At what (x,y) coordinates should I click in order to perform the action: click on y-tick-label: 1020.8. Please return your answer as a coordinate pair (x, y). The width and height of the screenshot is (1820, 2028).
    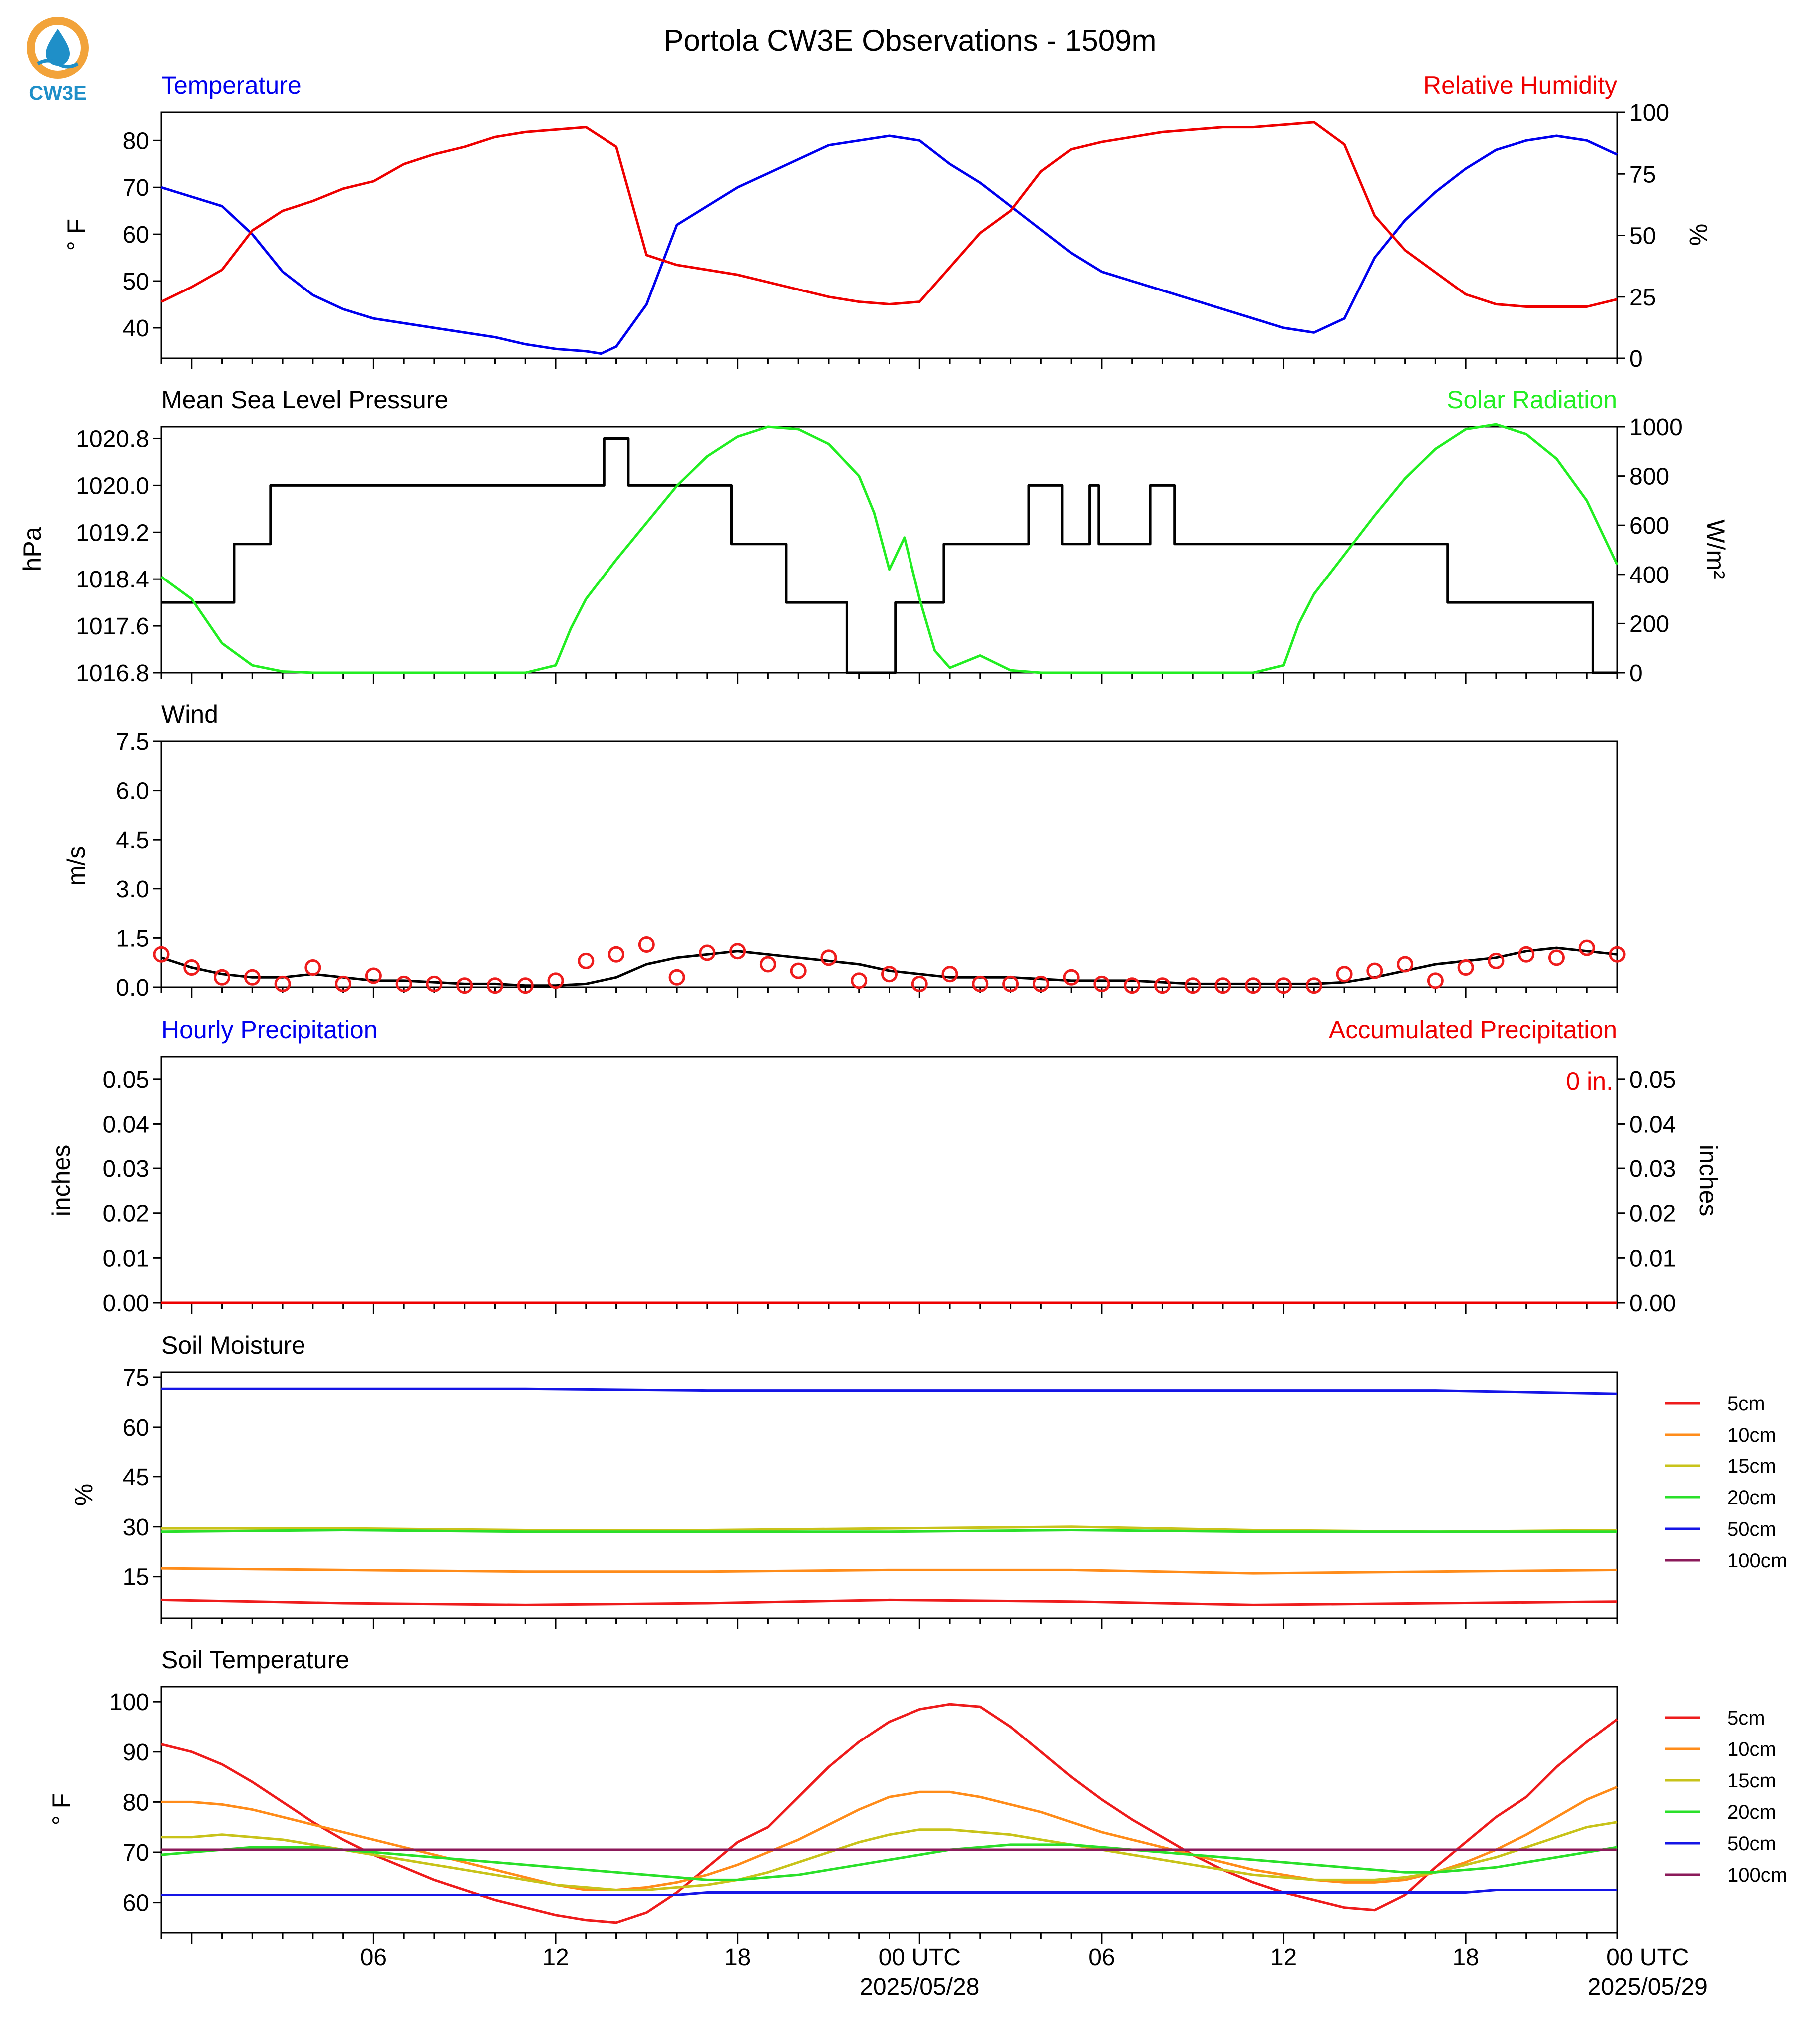
    Looking at the image, I should click on (112, 439).